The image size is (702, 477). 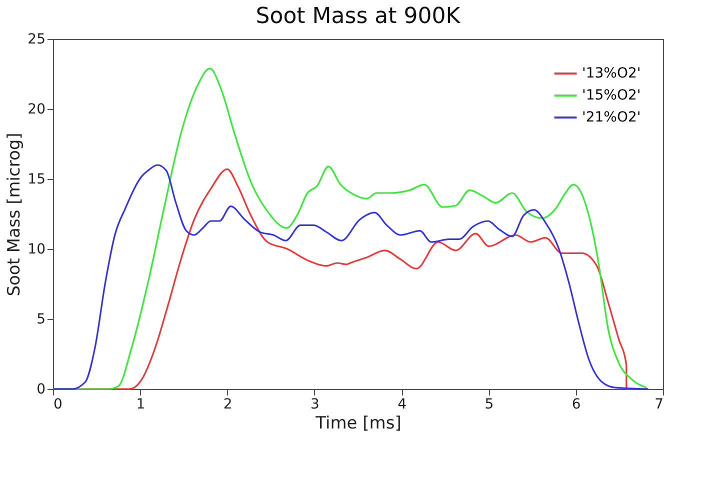 I want to click on y-tick-label: 10, so click(x=37, y=250).